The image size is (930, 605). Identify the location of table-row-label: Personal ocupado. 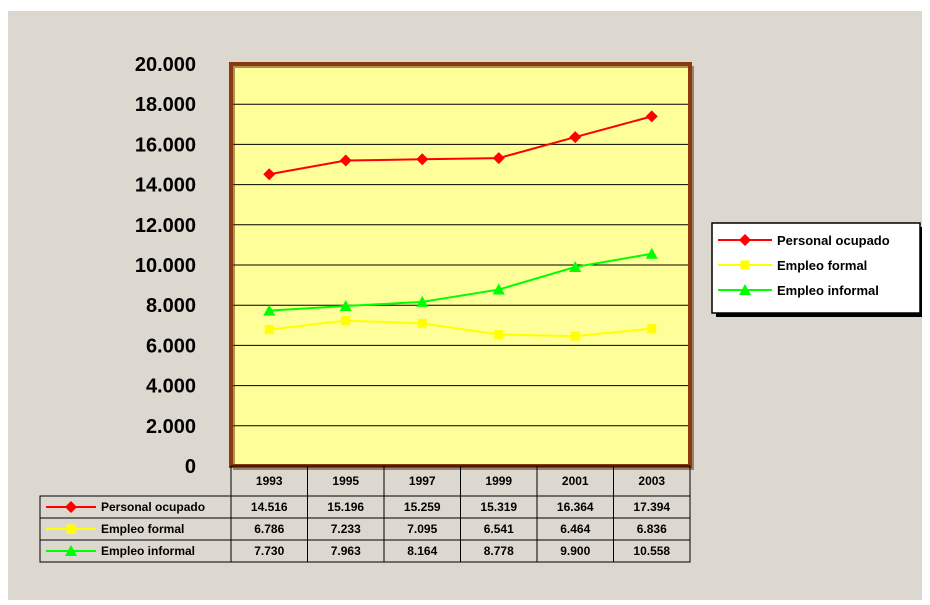
(153, 507).